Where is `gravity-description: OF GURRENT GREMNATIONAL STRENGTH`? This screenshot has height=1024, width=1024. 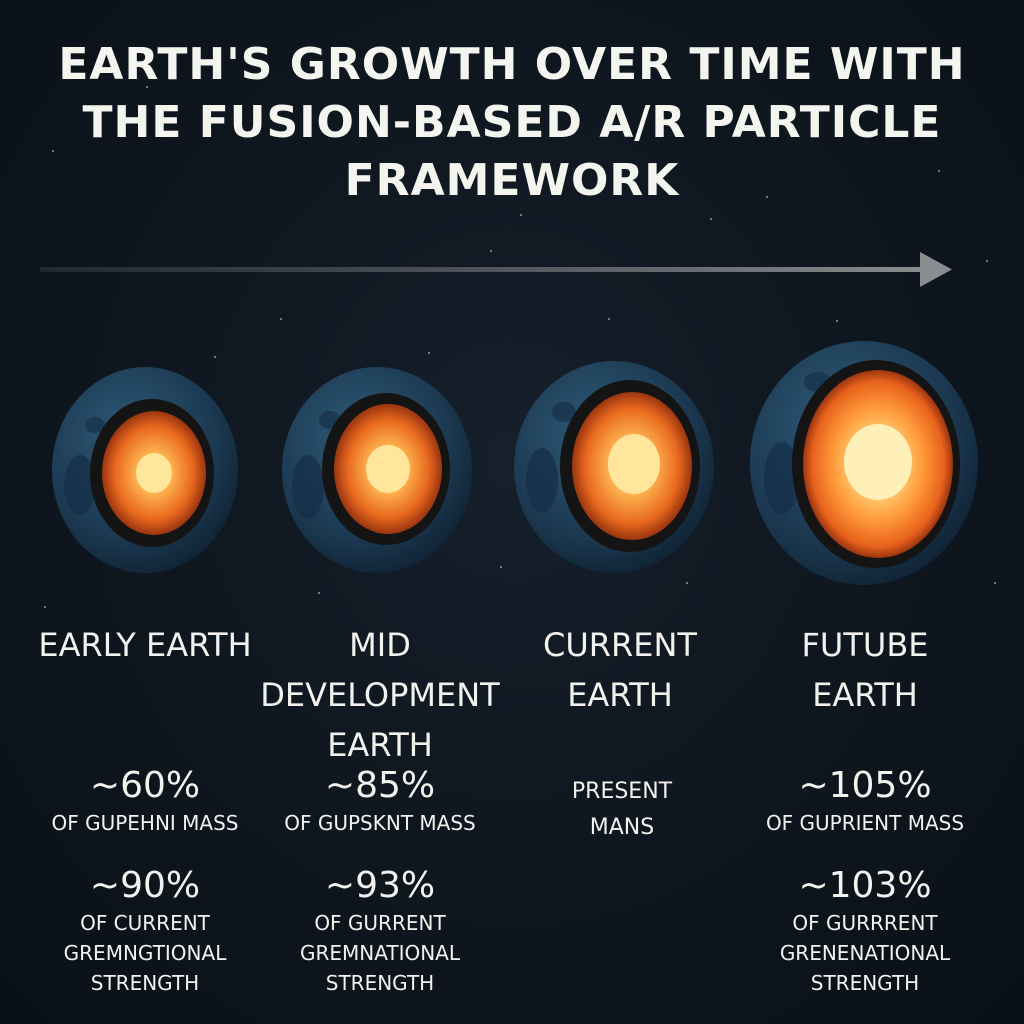
gravity-description: OF GURRENT GREMNATIONAL STRENGTH is located at coordinates (380, 953).